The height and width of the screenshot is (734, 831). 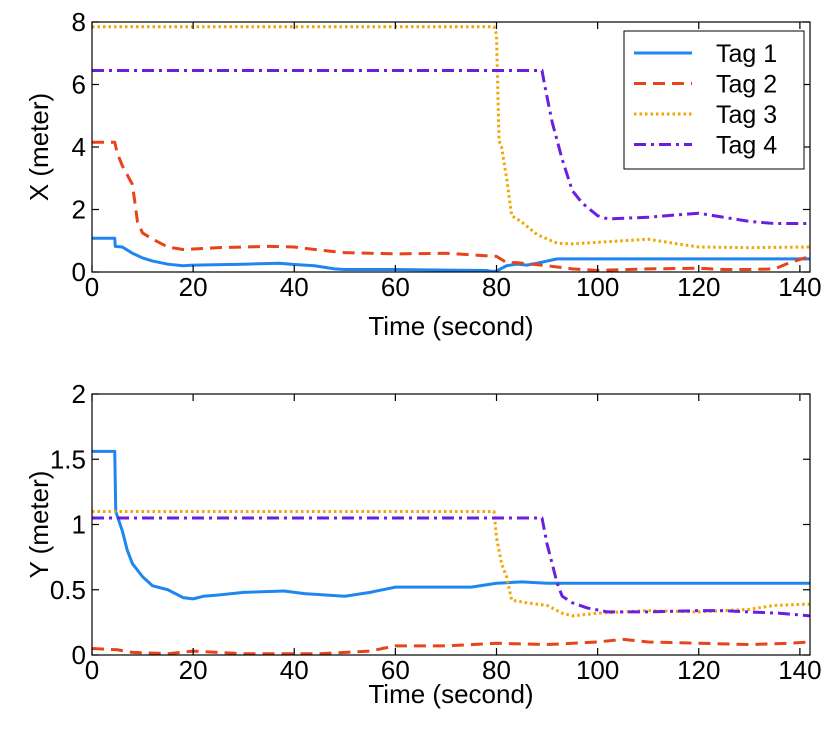 I want to click on y-tick-label: 0.5, so click(x=68, y=590).